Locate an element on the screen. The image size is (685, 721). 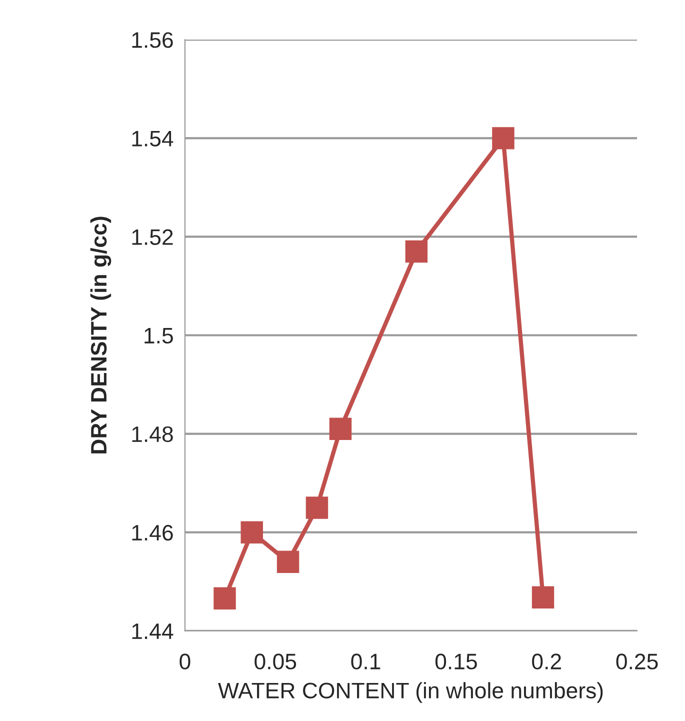
y-axis-title: DRY DENSITY (in g/cc) is located at coordinates (101, 335).